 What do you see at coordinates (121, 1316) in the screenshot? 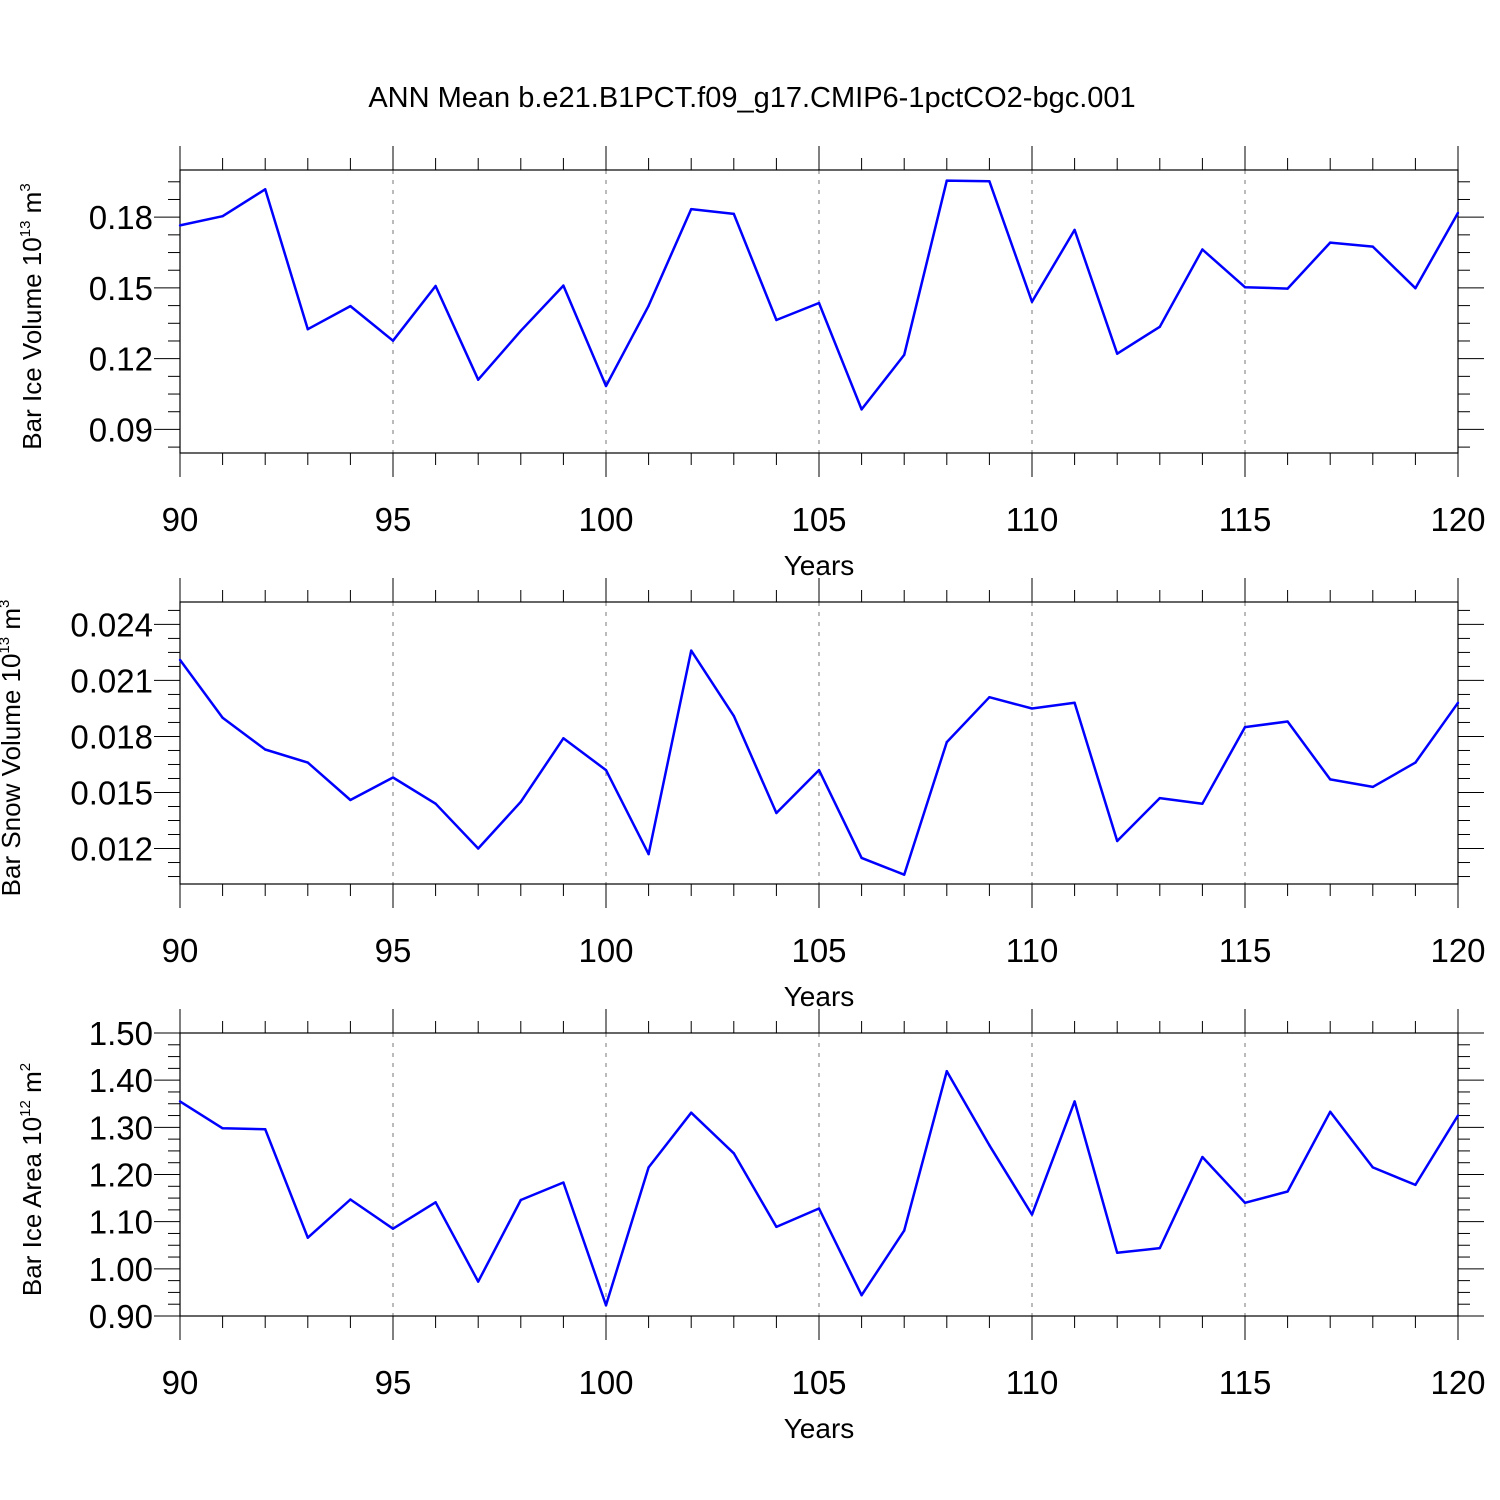
I see `y-tick-label: 0.90` at bounding box center [121, 1316].